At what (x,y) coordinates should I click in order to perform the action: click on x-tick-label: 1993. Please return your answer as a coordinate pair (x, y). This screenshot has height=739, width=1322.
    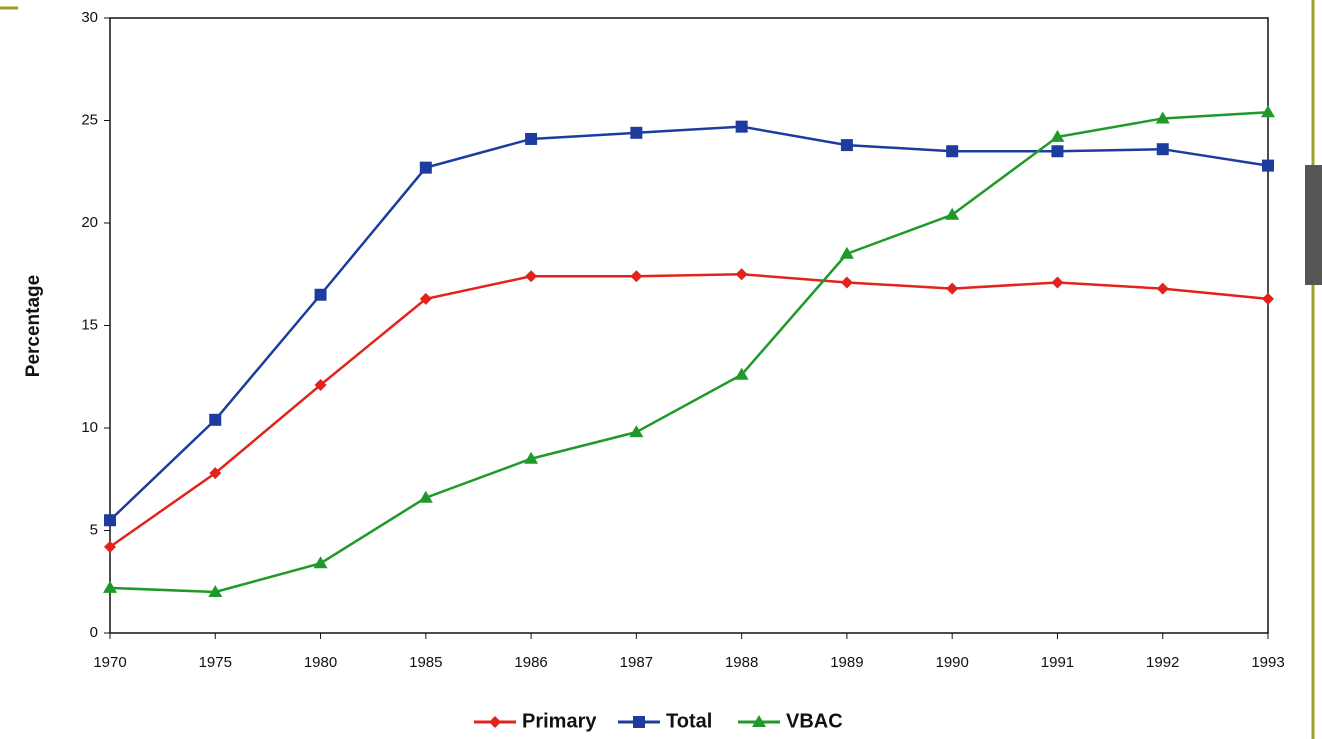
    Looking at the image, I should click on (1267, 662).